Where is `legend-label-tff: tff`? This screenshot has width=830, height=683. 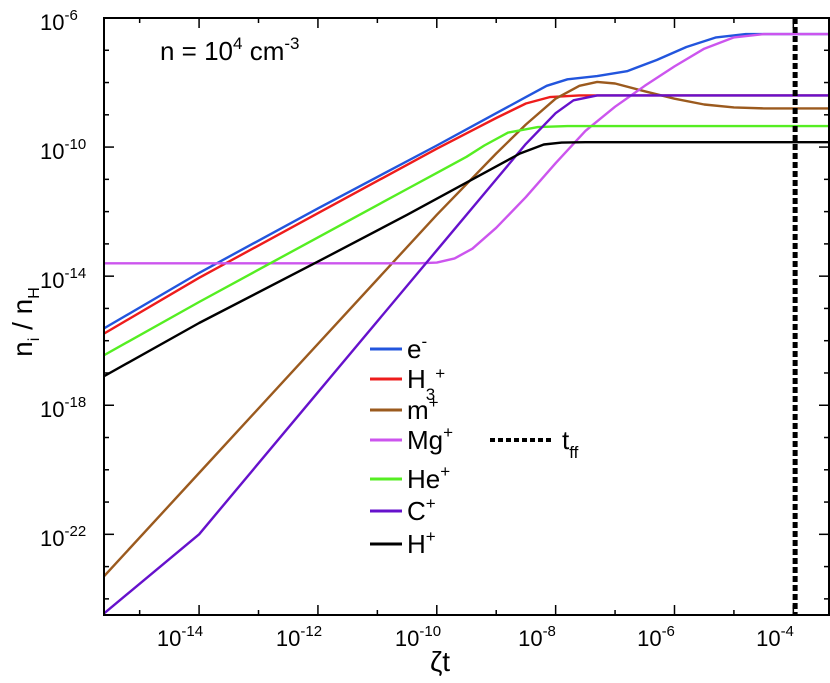
legend-label-tff: tff is located at coordinates (570, 443).